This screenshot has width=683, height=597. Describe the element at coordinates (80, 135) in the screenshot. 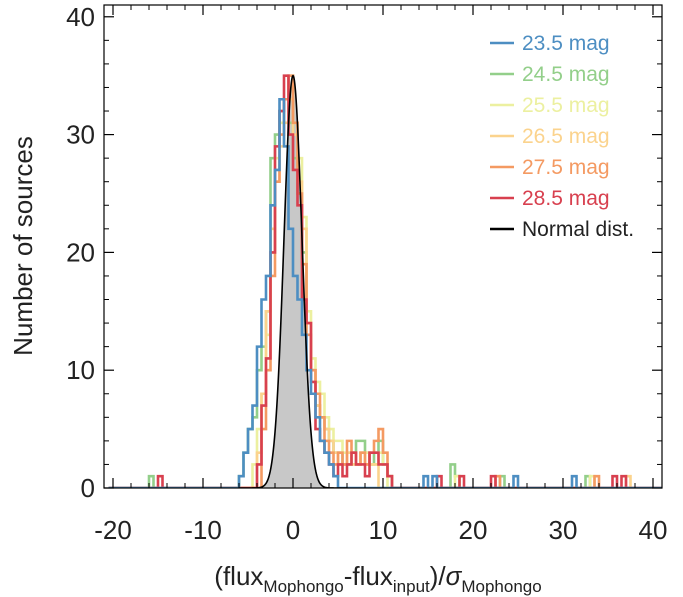

I see `y-tick-label: 30` at that location.